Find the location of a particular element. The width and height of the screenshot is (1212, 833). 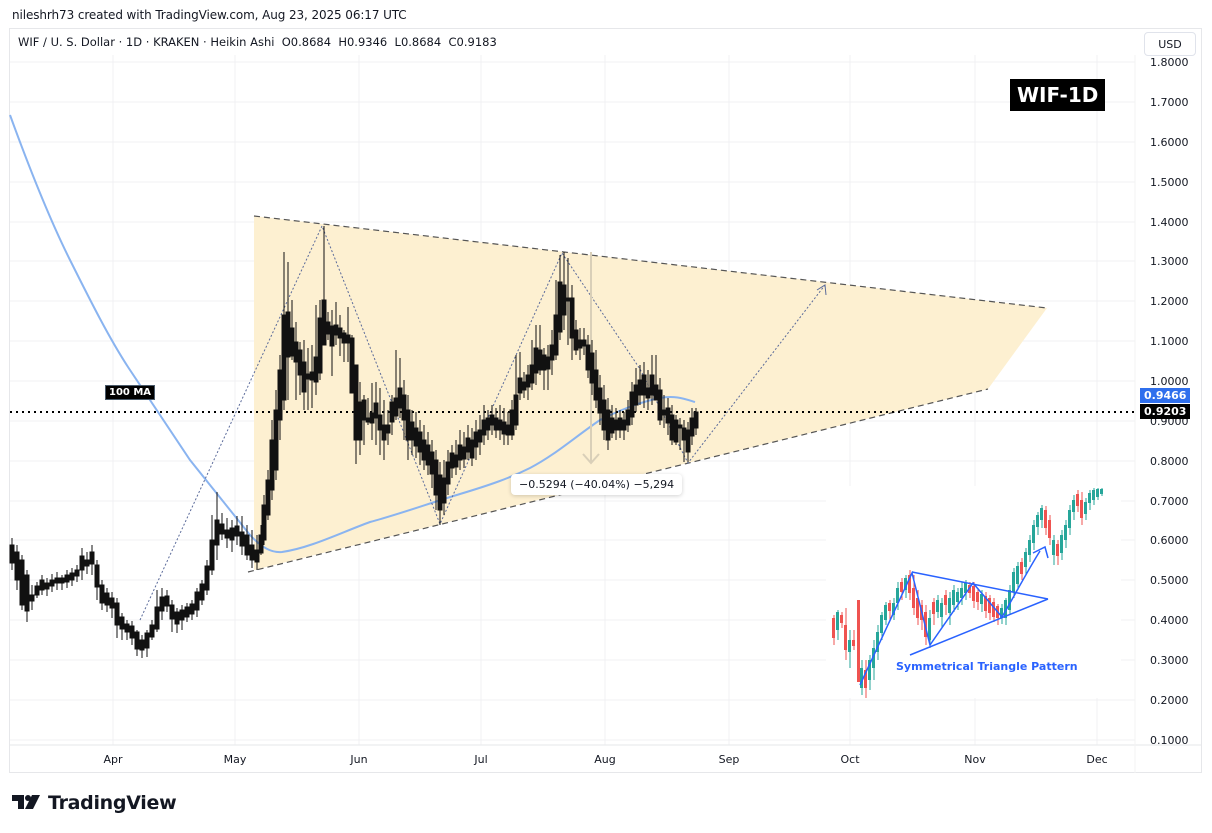

svg-text: 1.1000 is located at coordinates (1169, 341).